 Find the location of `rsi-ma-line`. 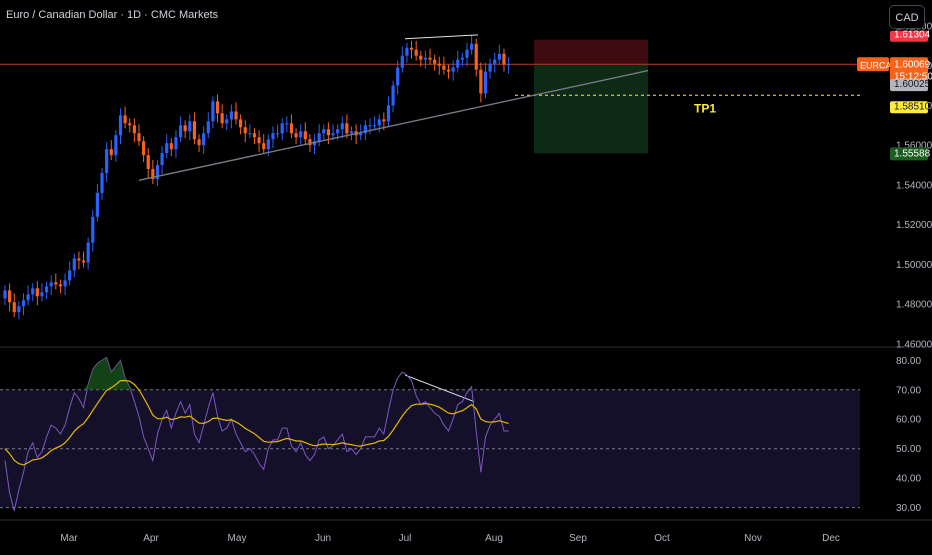

rsi-ma-line is located at coordinates (256, 423).